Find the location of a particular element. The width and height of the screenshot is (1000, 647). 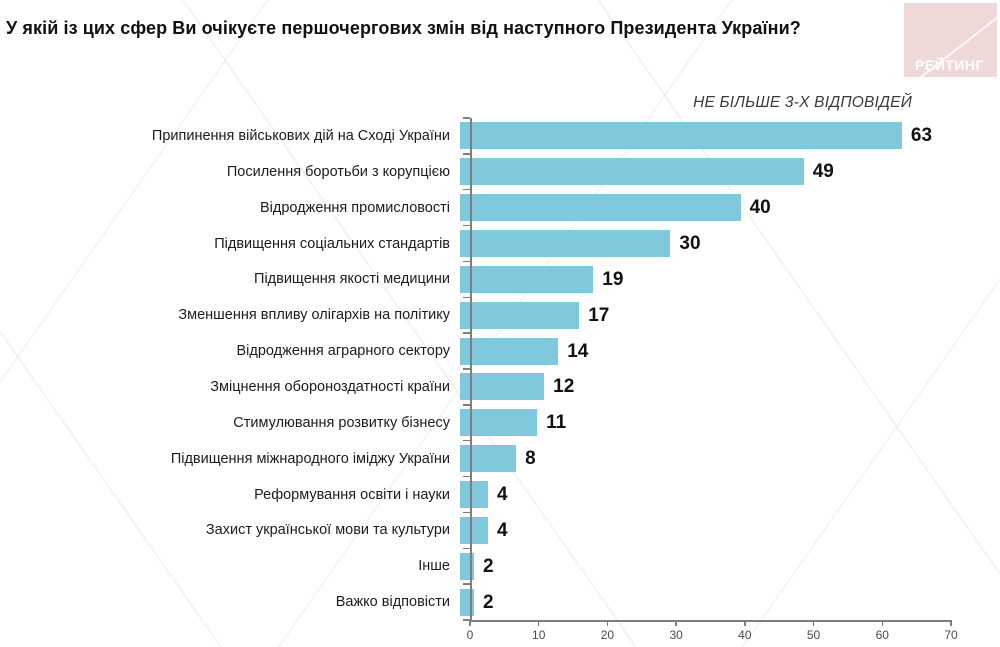

chart-row: Важко відповісти 2 is located at coordinates (475, 602).